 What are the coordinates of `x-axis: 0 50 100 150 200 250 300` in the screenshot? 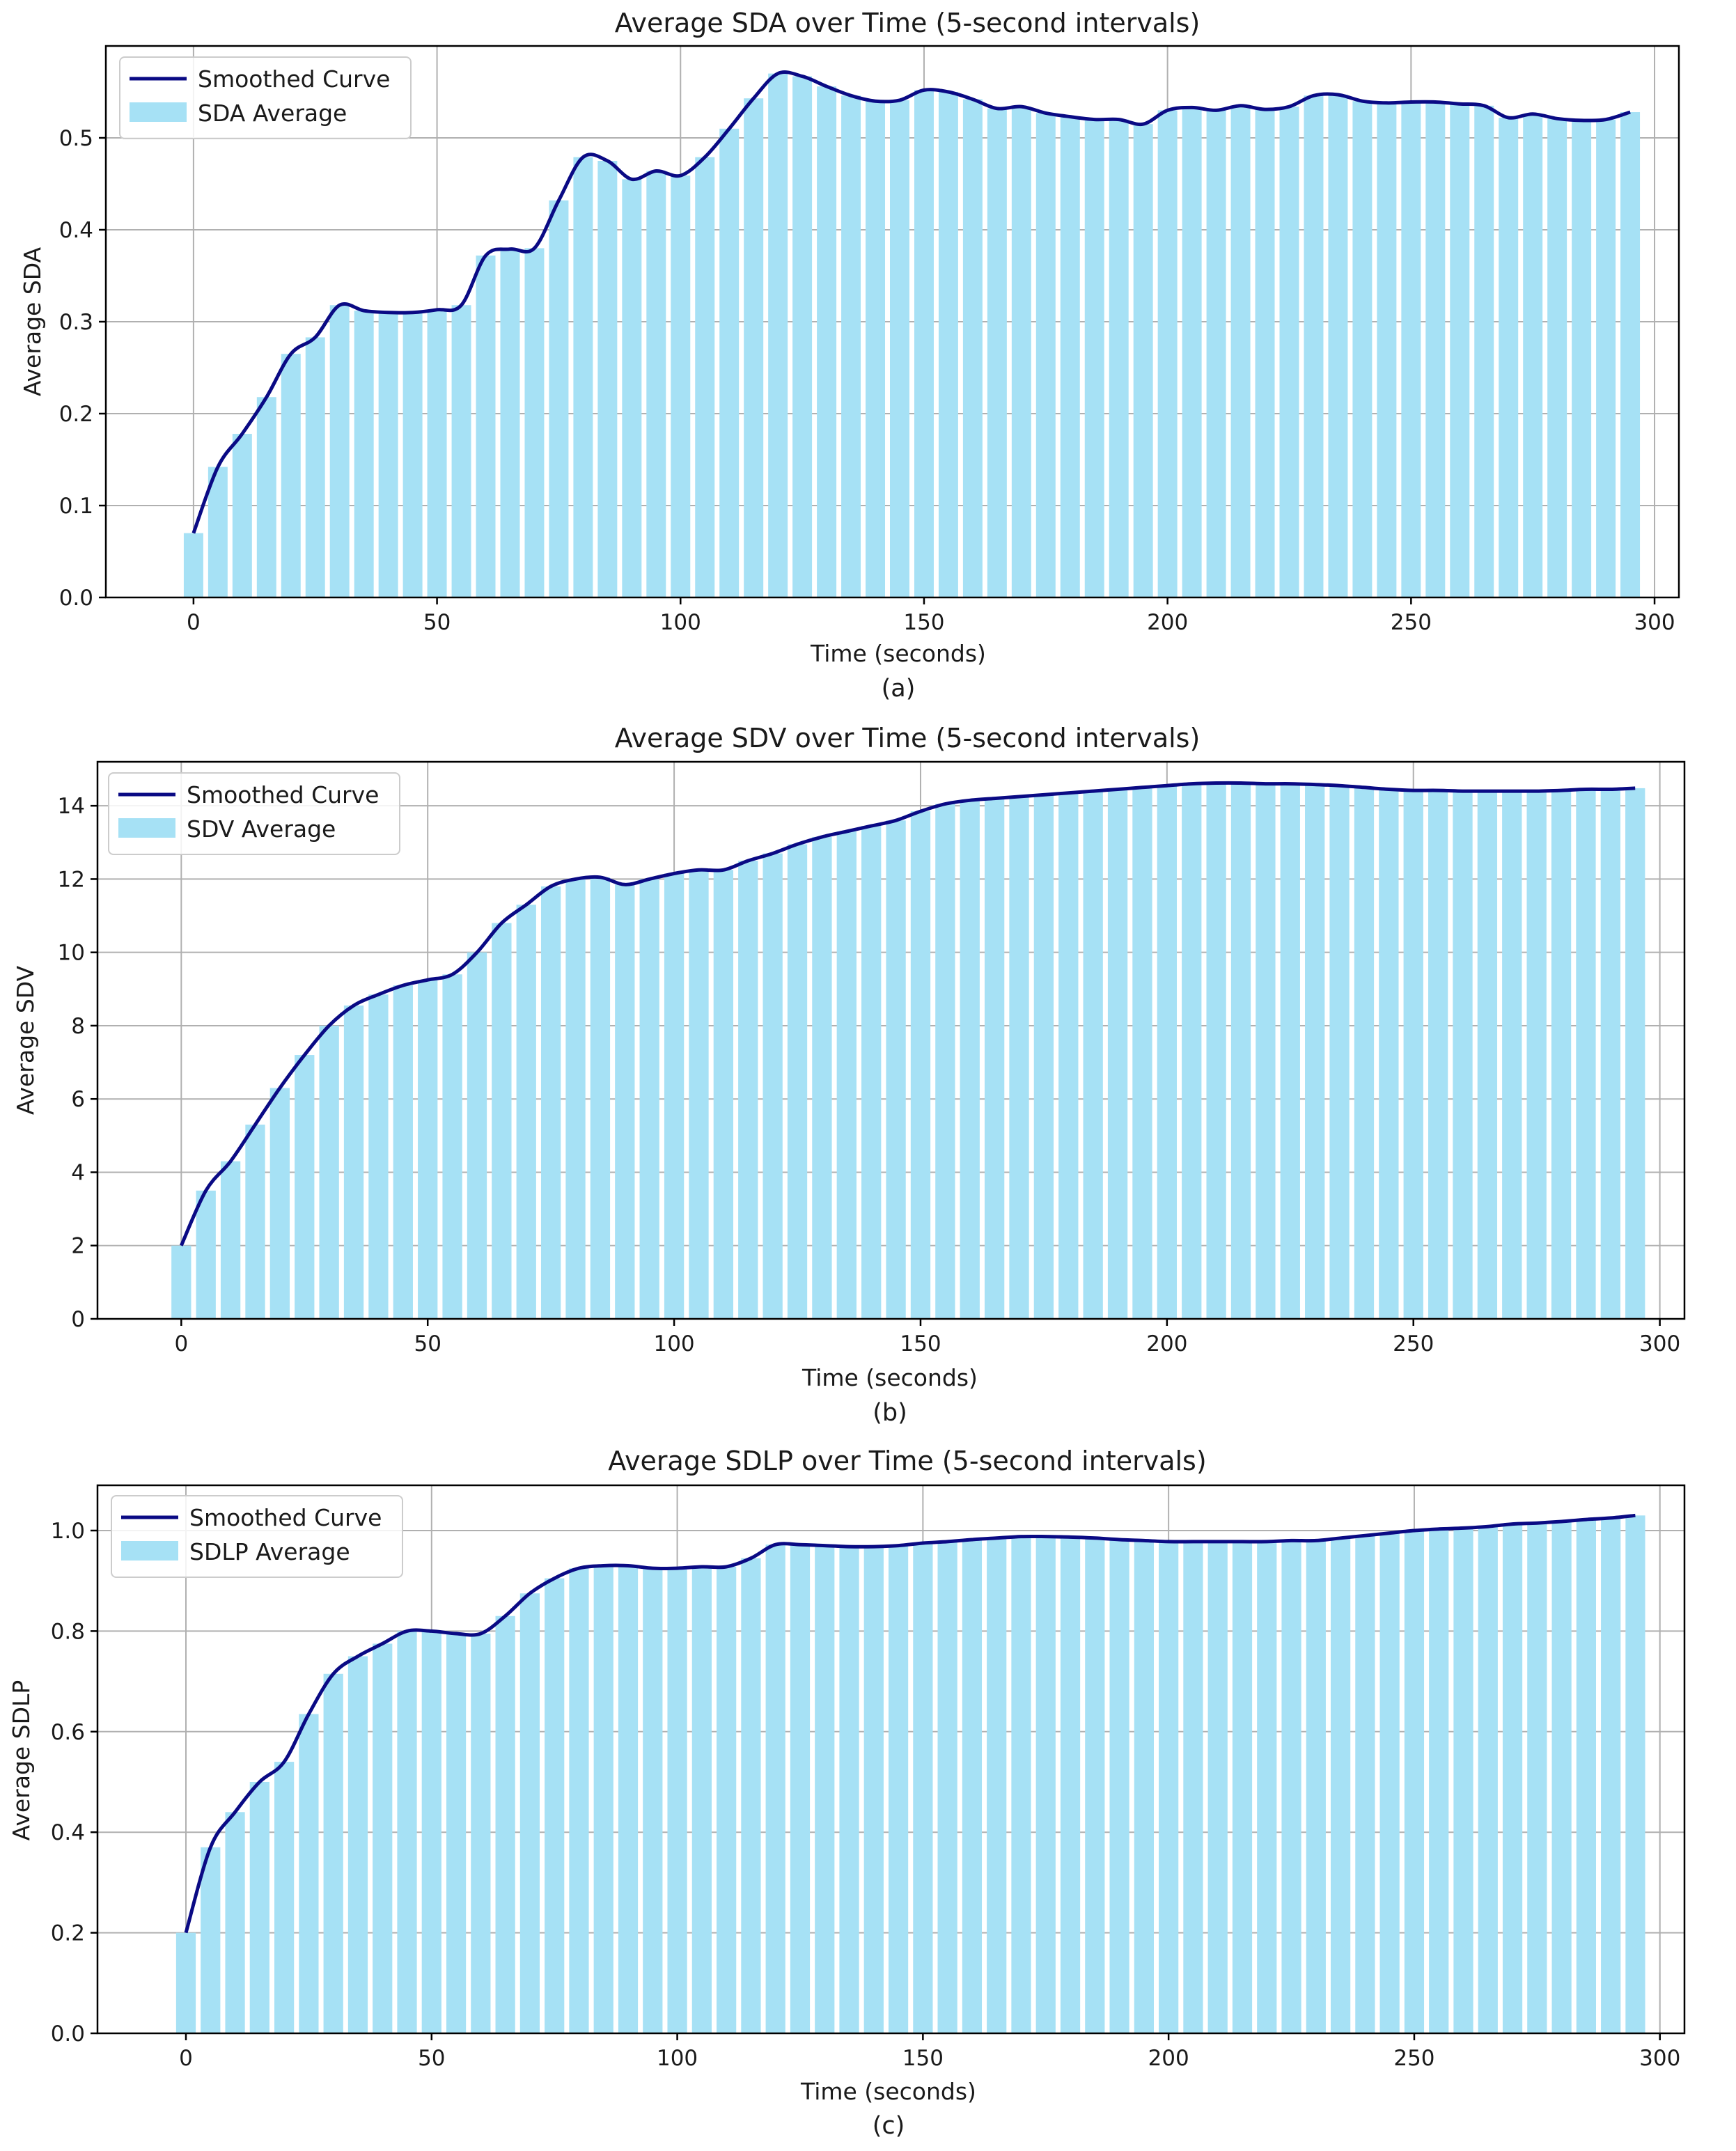 It's located at (931, 616).